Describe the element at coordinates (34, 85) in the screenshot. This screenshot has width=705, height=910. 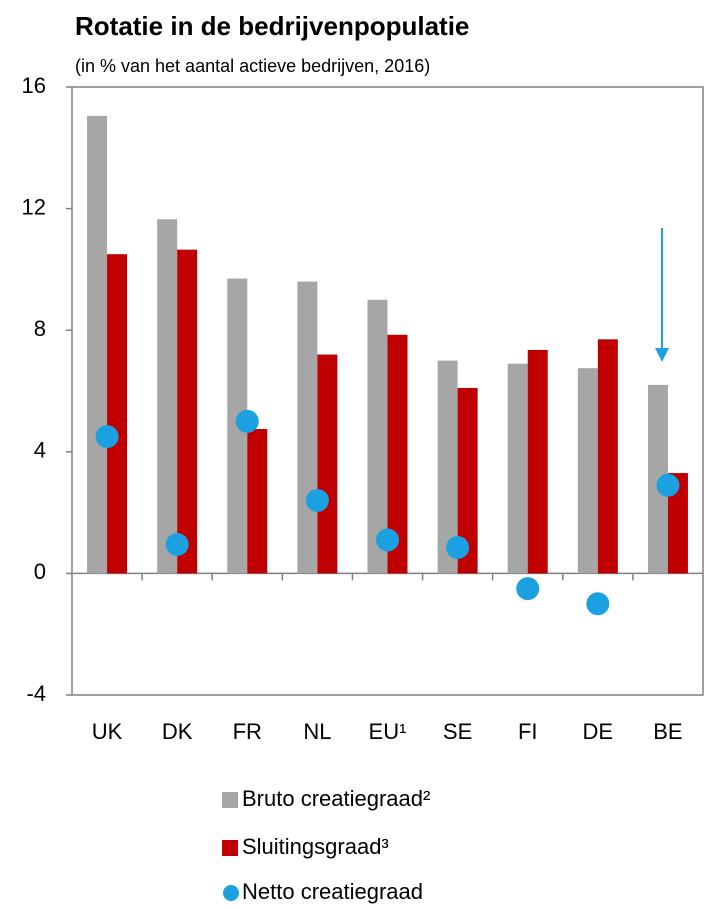
I see `y-tick-label: 16` at that location.